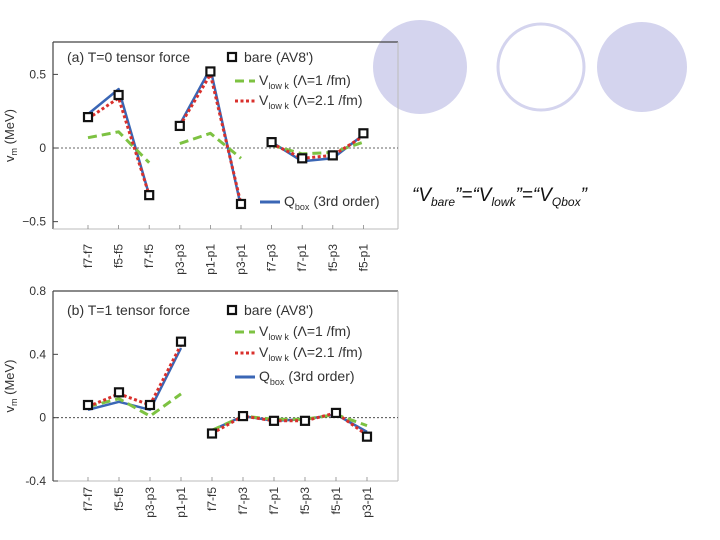  I want to click on eq-sub-qbox: Qbox, so click(566, 201).